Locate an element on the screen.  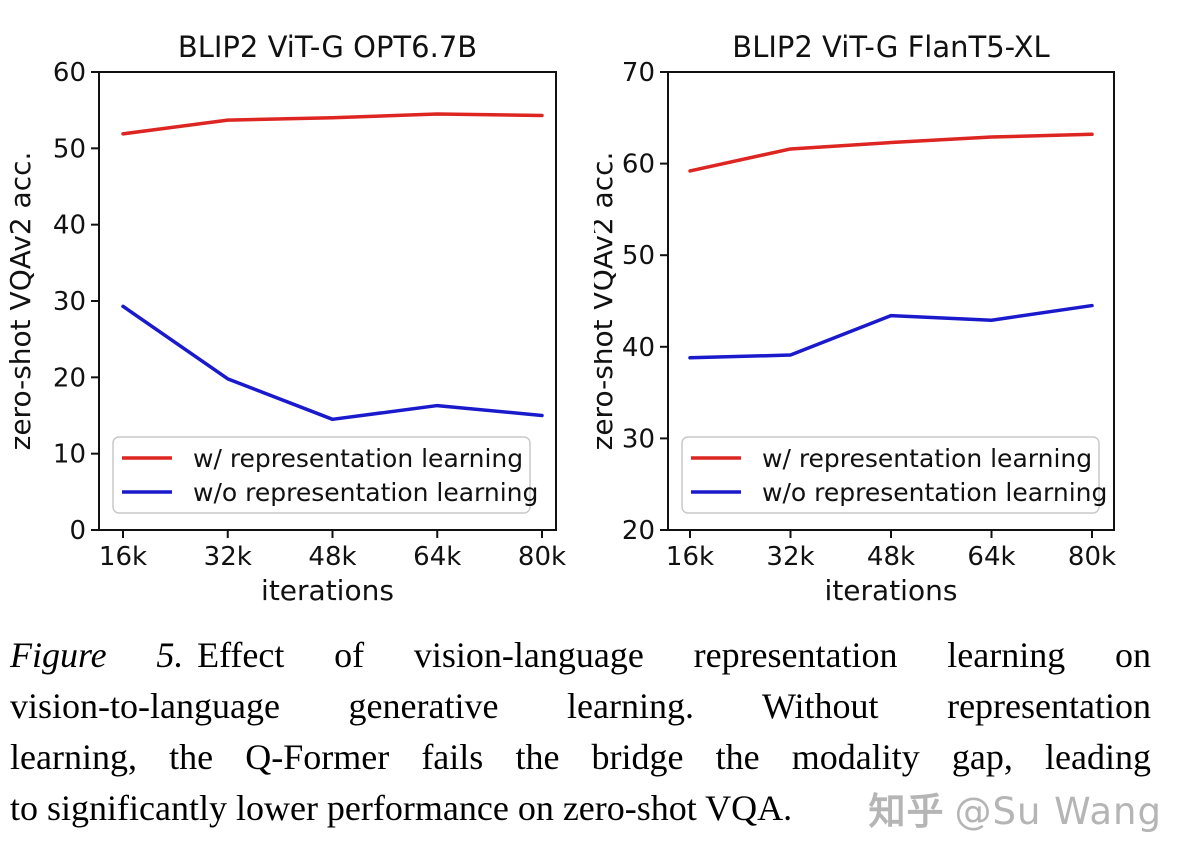
y-tick-label: 10 is located at coordinates (69, 455).